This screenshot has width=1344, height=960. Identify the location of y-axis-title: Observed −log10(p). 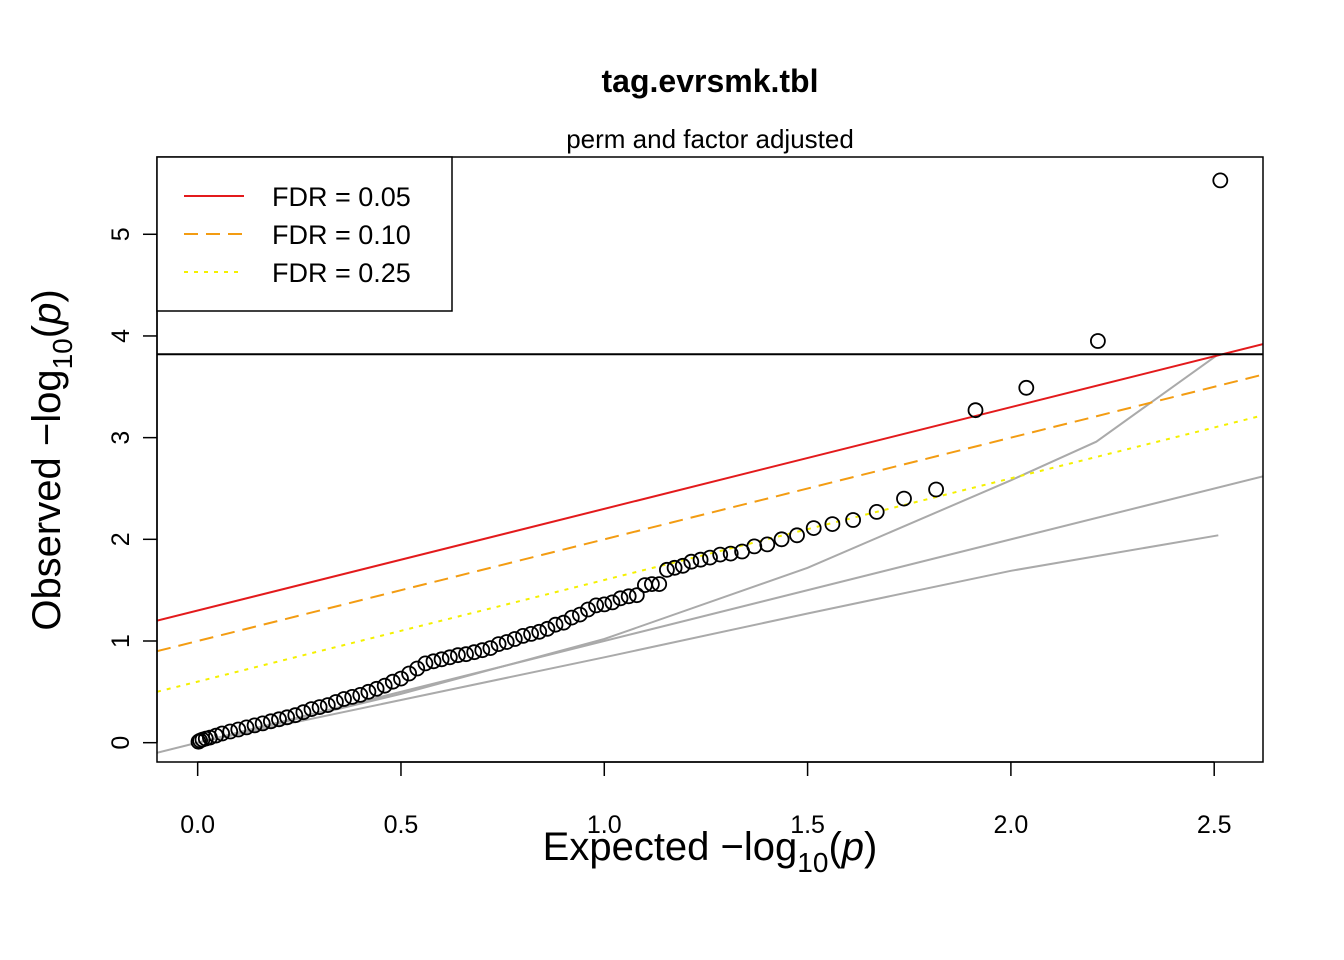
(51, 459).